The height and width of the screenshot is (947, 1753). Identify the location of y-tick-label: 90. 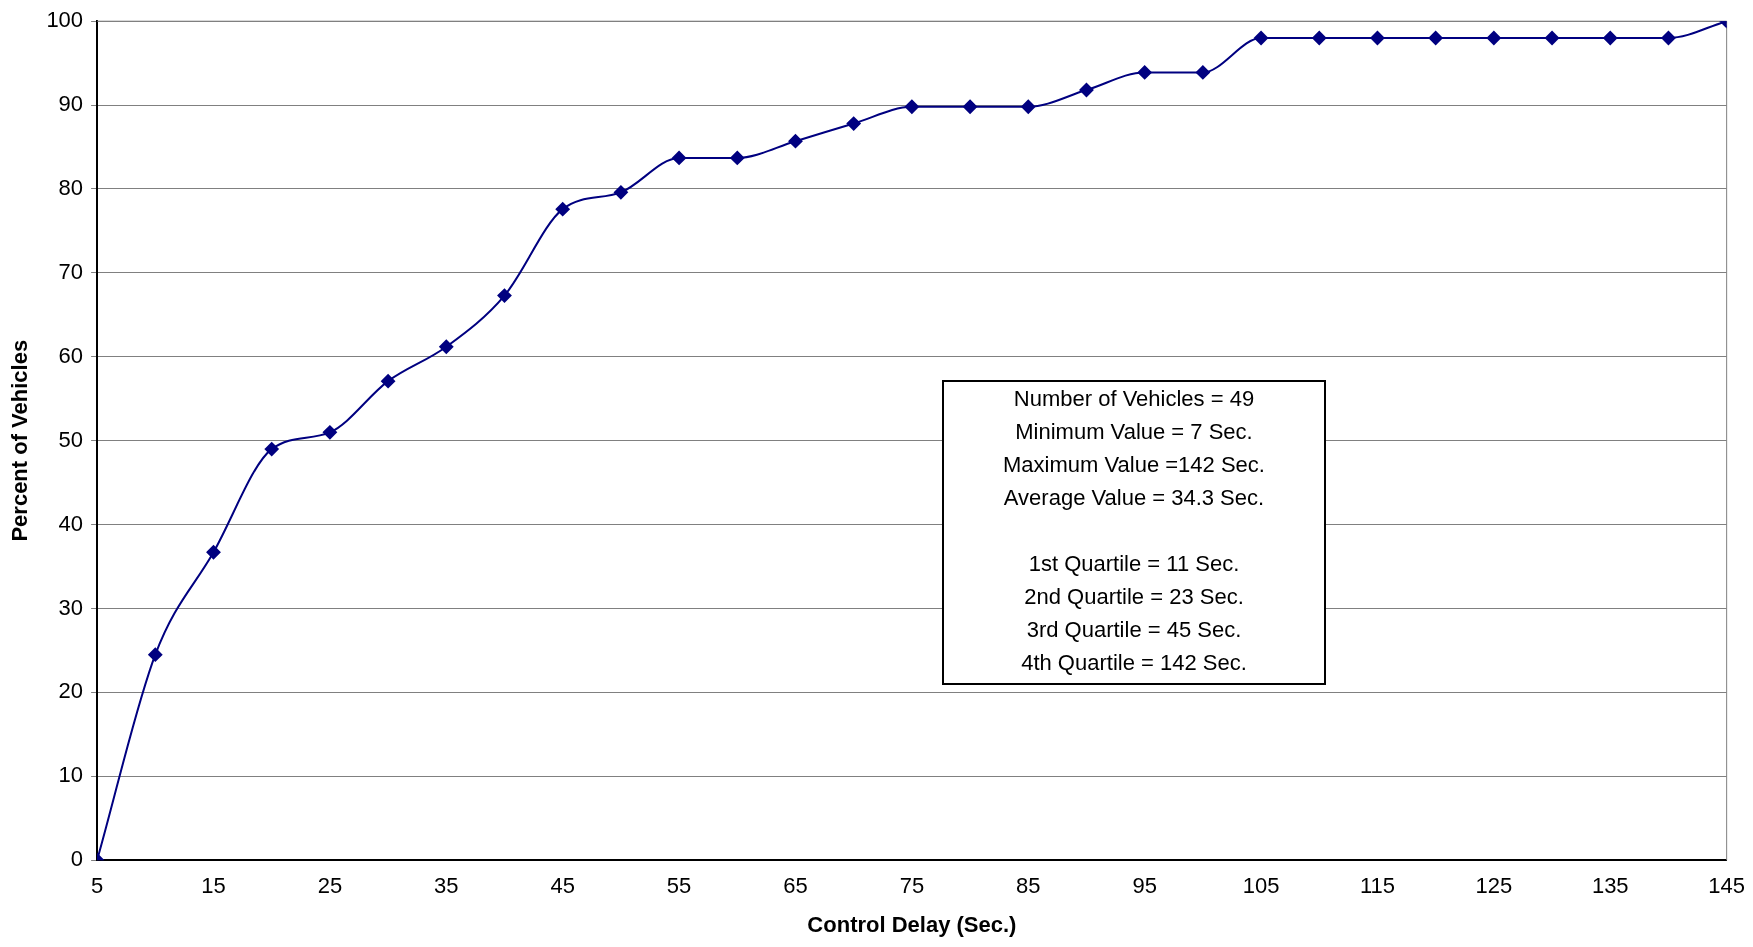
(71, 104).